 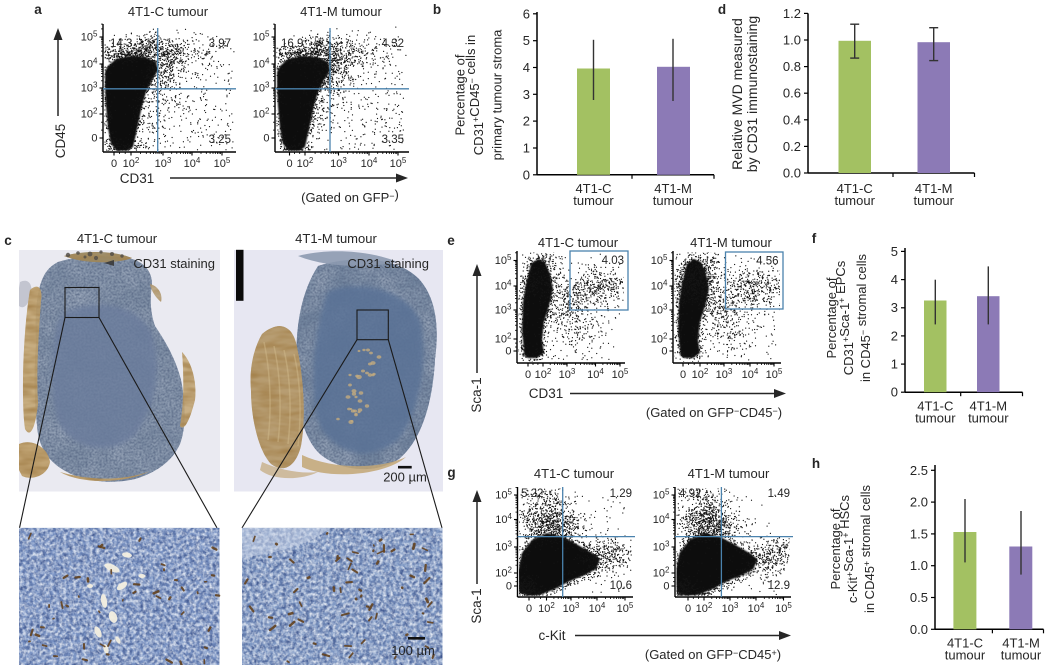 What do you see at coordinates (863, 317) in the screenshot?
I see `svg-text: in CD45− stromal cells` at bounding box center [863, 317].